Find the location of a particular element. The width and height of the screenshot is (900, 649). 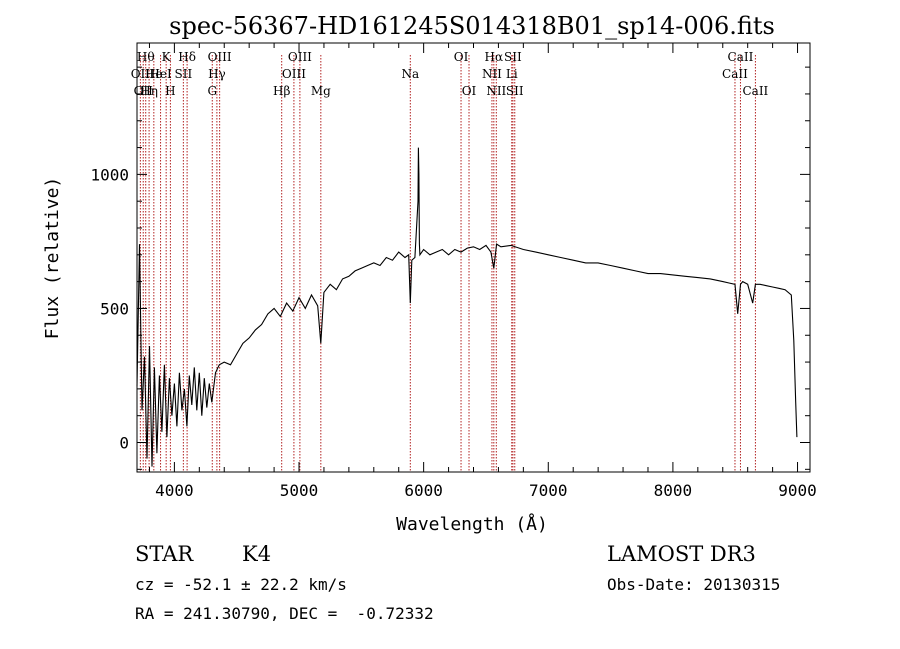

line-marker-label-12: OIII is located at coordinates (220, 57).